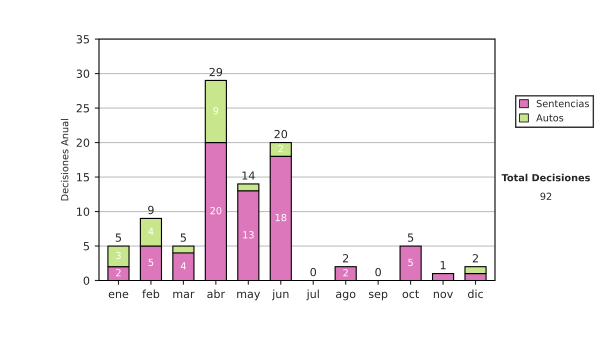 The height and width of the screenshot is (340, 600). Describe the element at coordinates (248, 175) in the screenshot. I see `total-label: 14` at that location.